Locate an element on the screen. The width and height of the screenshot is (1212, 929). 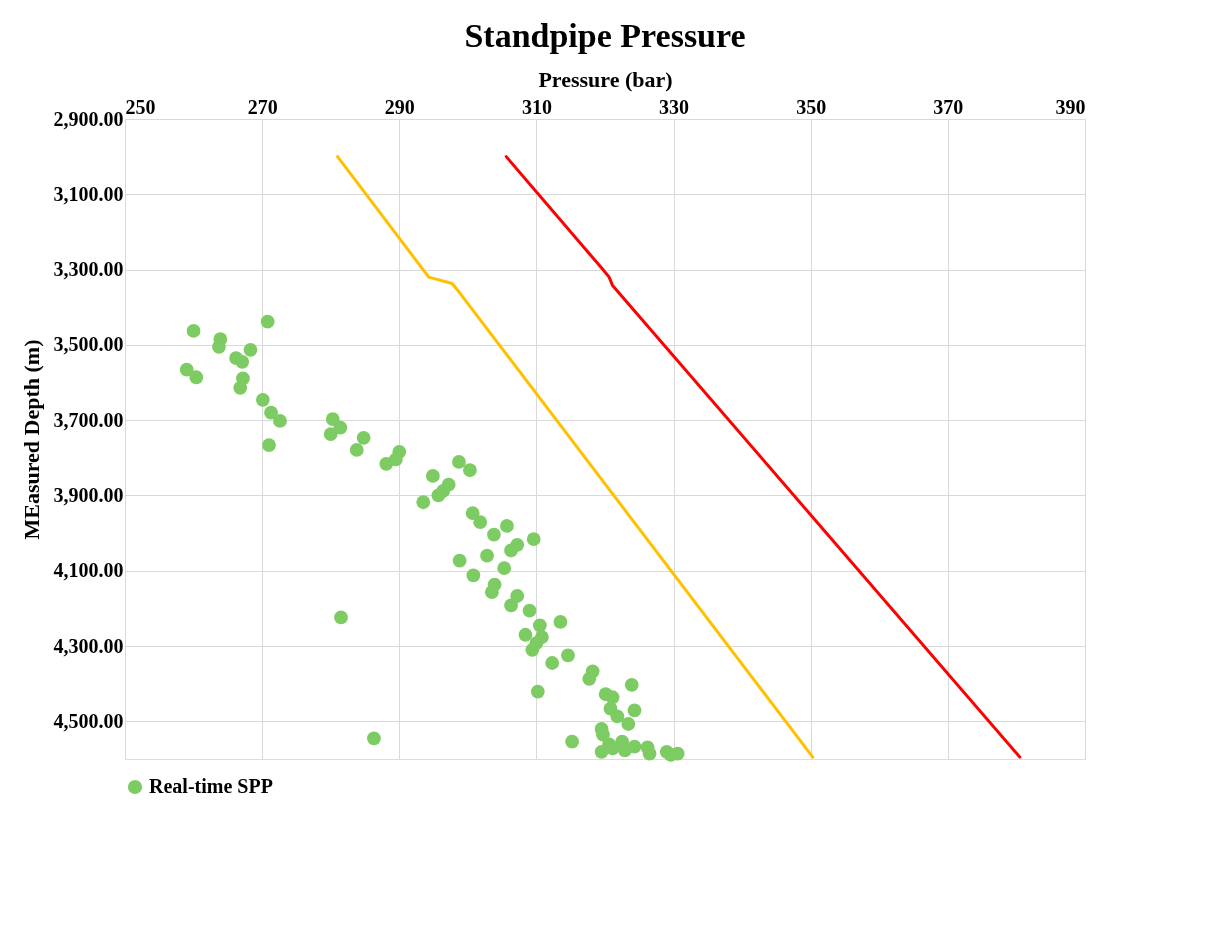
y-tick-label: 3,900.00 is located at coordinates (88, 494).